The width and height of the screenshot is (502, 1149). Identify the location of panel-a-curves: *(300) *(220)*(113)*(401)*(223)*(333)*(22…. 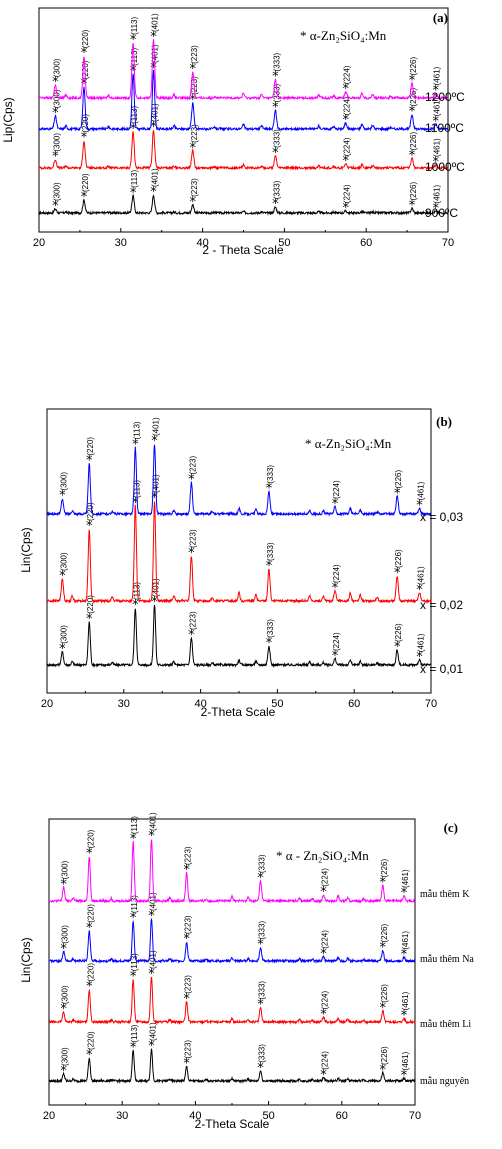
(243, 115).